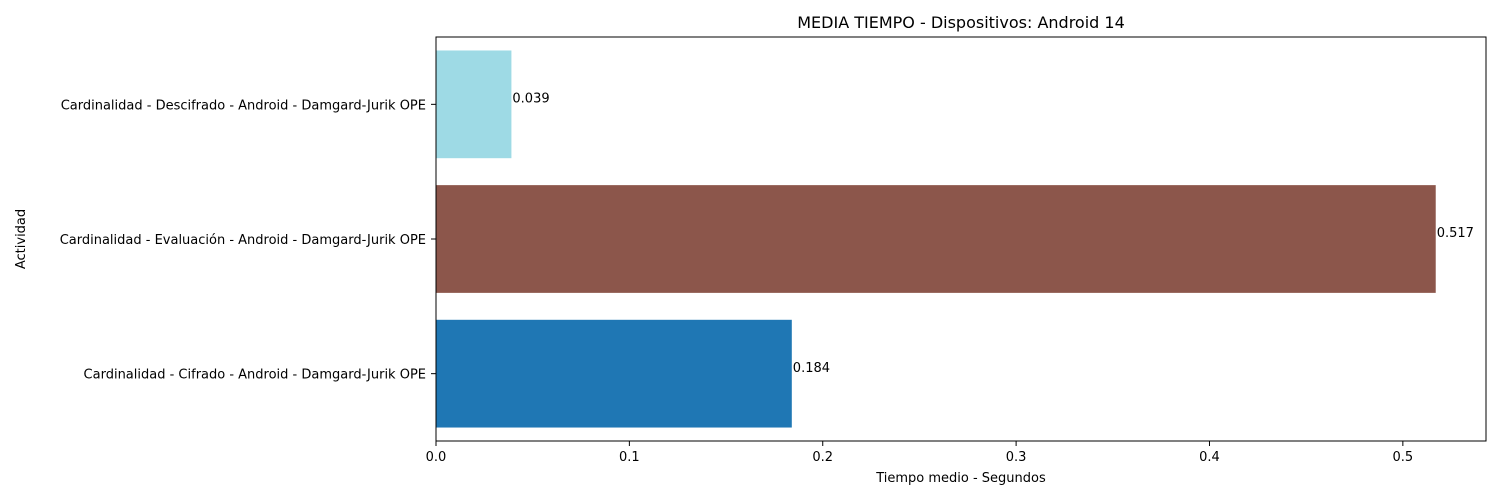  I want to click on chart-title: MEDIA TIEMPO - Dispositivos: Android 14, so click(961, 22).